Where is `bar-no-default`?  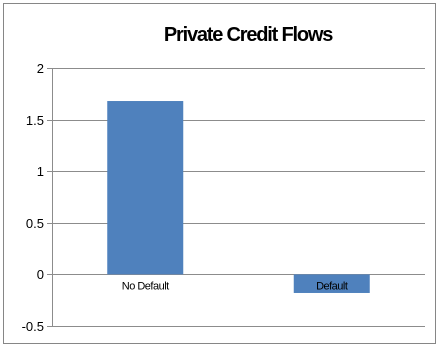 bar-no-default is located at coordinates (145, 187).